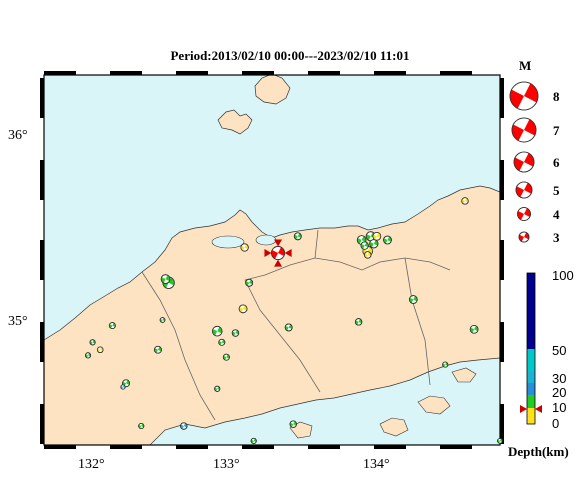 Image resolution: width=580 pixels, height=500 pixels. What do you see at coordinates (559, 407) in the screenshot?
I see `depth-tick-10: 10` at bounding box center [559, 407].